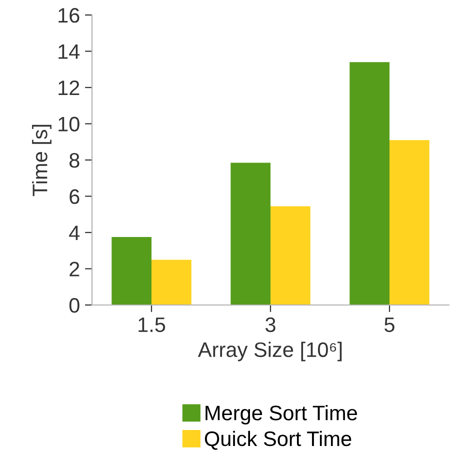 This screenshot has height=458, width=450. Describe the element at coordinates (69, 15) in the screenshot. I see `y-tick-label: 16` at that location.